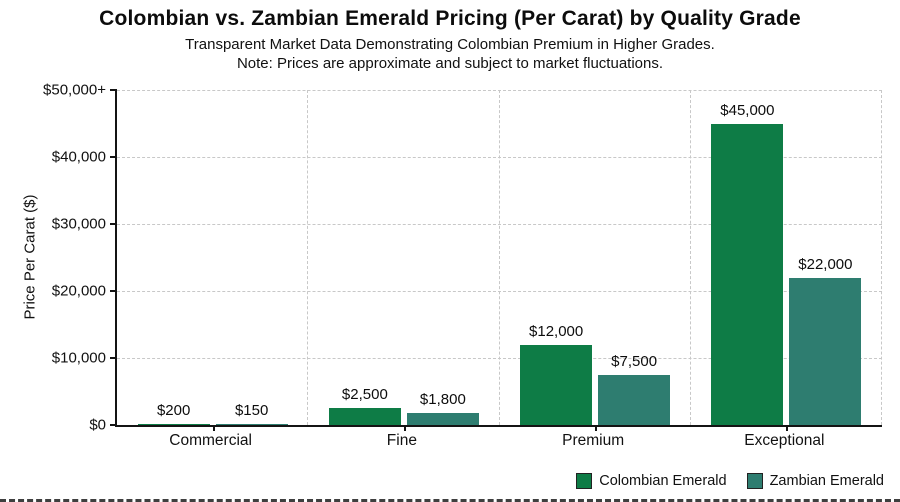 Image resolution: width=900 pixels, height=502 pixels. Describe the element at coordinates (634, 399) in the screenshot. I see `bar-zambian-premium` at that location.